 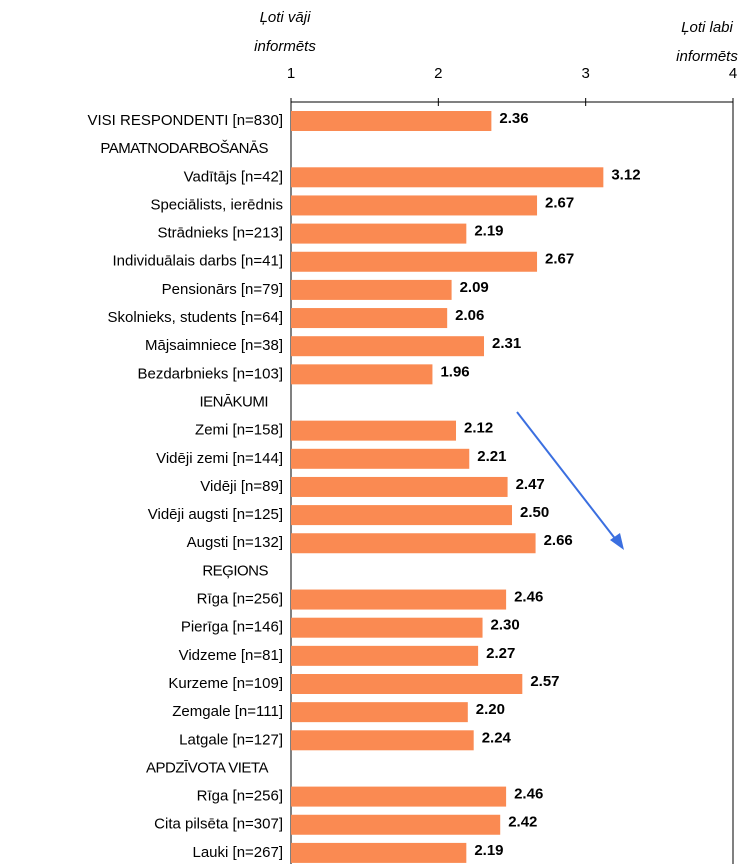 I want to click on category-label: Pierīga [n=146], so click(x=232, y=627).